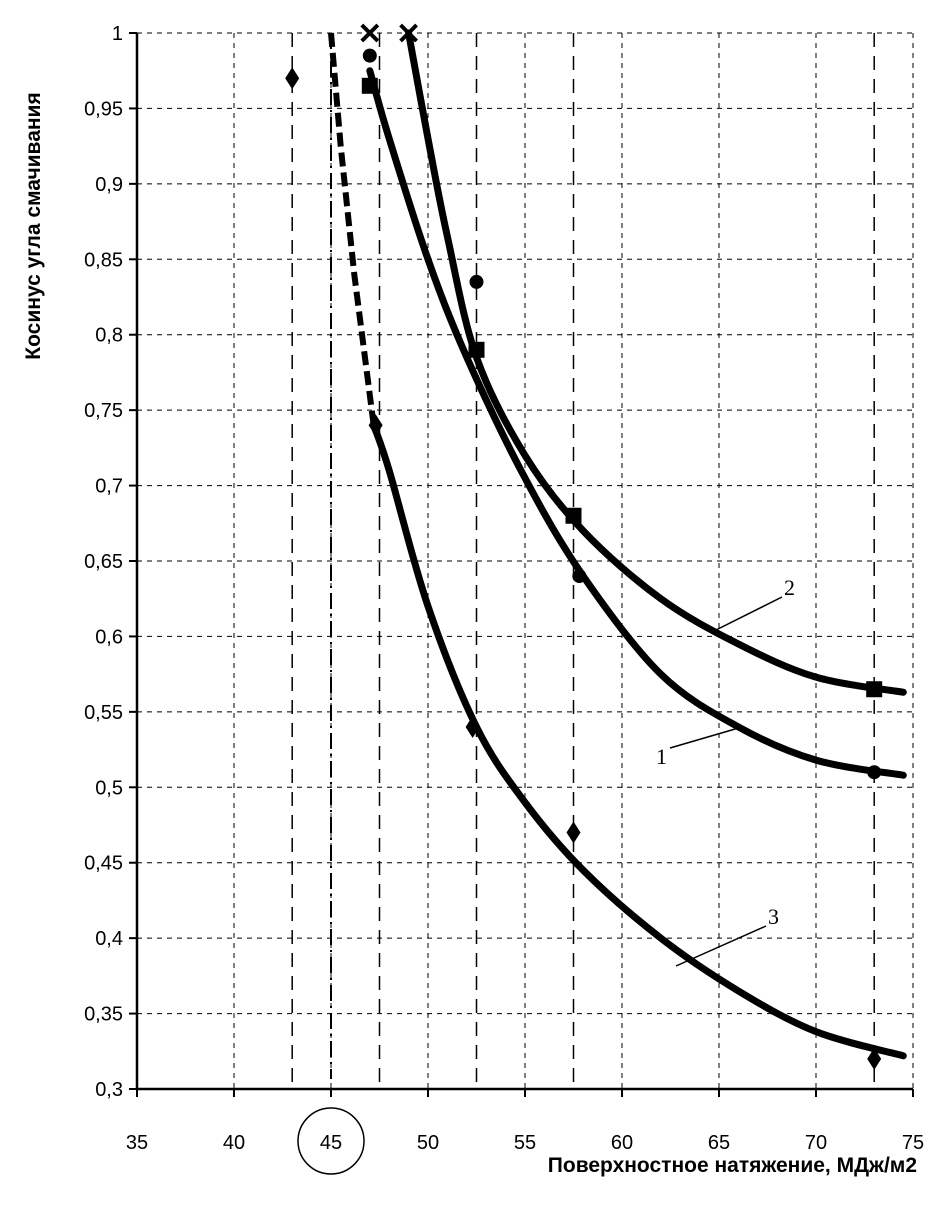 The height and width of the screenshot is (1214, 937). Describe the element at coordinates (103, 260) in the screenshot. I see `y-tick-label: 0,85` at that location.